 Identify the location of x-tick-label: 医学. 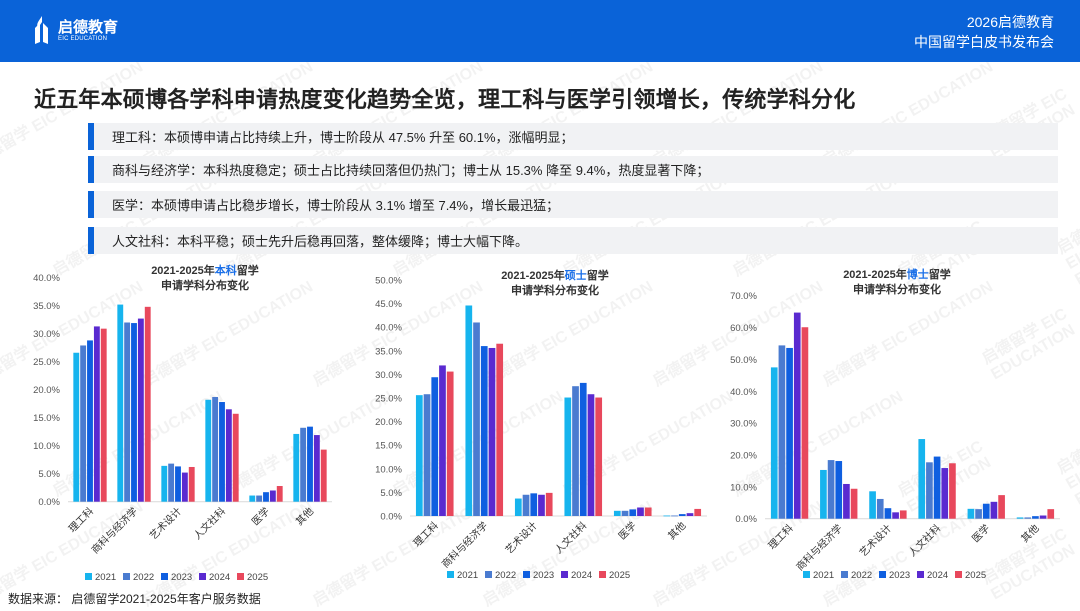
(627, 530).